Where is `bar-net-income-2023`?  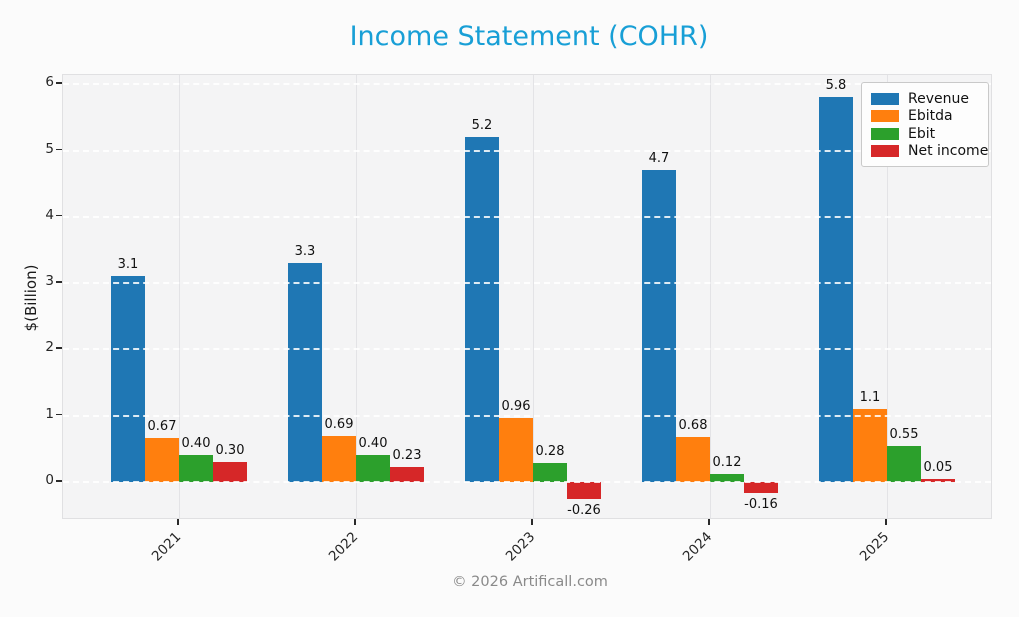 bar-net-income-2023 is located at coordinates (584, 491).